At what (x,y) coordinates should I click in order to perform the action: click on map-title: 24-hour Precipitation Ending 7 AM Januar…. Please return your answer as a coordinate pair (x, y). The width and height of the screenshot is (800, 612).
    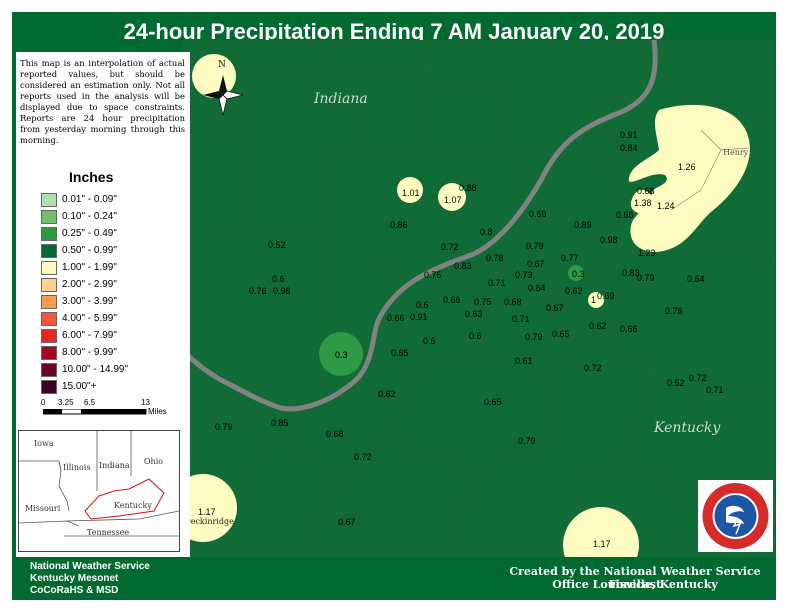
    Looking at the image, I should click on (394, 31).